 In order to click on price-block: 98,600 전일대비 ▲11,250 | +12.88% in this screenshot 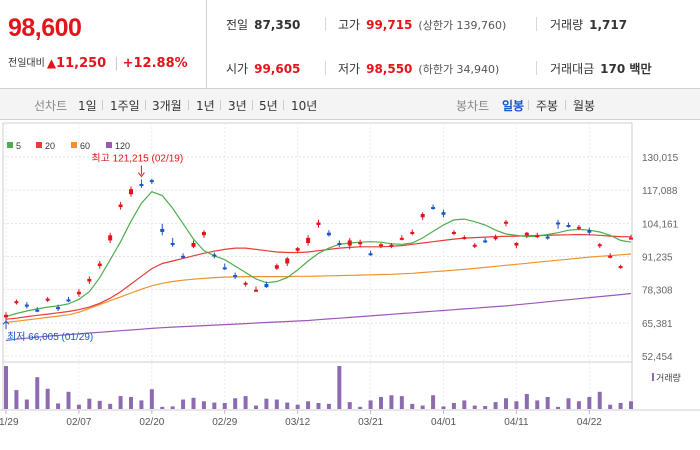, I will do `click(103, 44)`.